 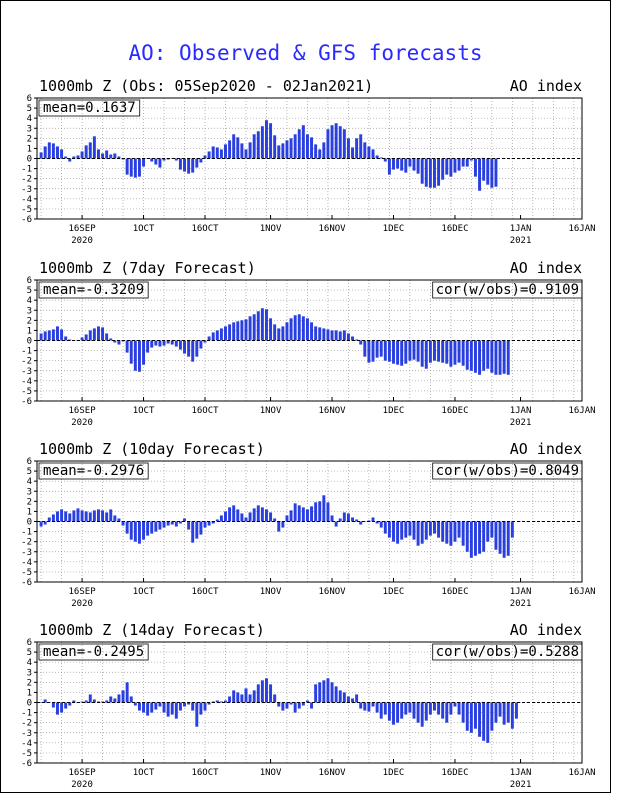 What do you see at coordinates (507, 471) in the screenshot?
I see `correlation-stat: cor(w/obs)=0.8049` at bounding box center [507, 471].